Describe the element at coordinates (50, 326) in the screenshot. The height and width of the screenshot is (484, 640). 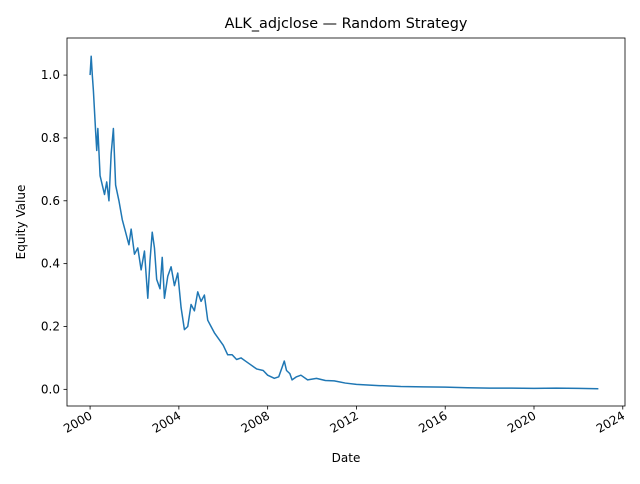
I see `y-tick-label: 0.2` at that location.